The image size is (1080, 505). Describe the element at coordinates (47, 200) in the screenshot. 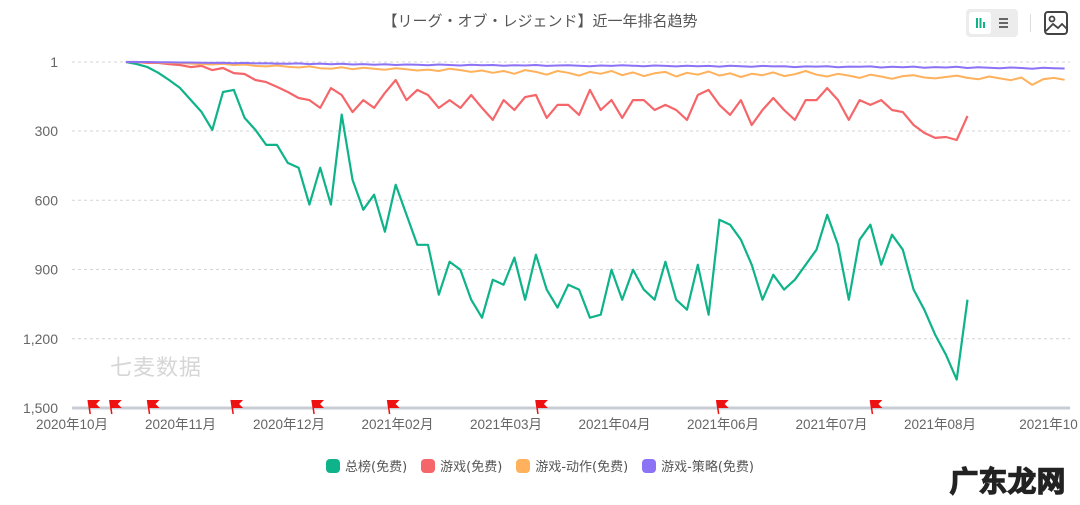

I see `y-tick-label: 600` at that location.